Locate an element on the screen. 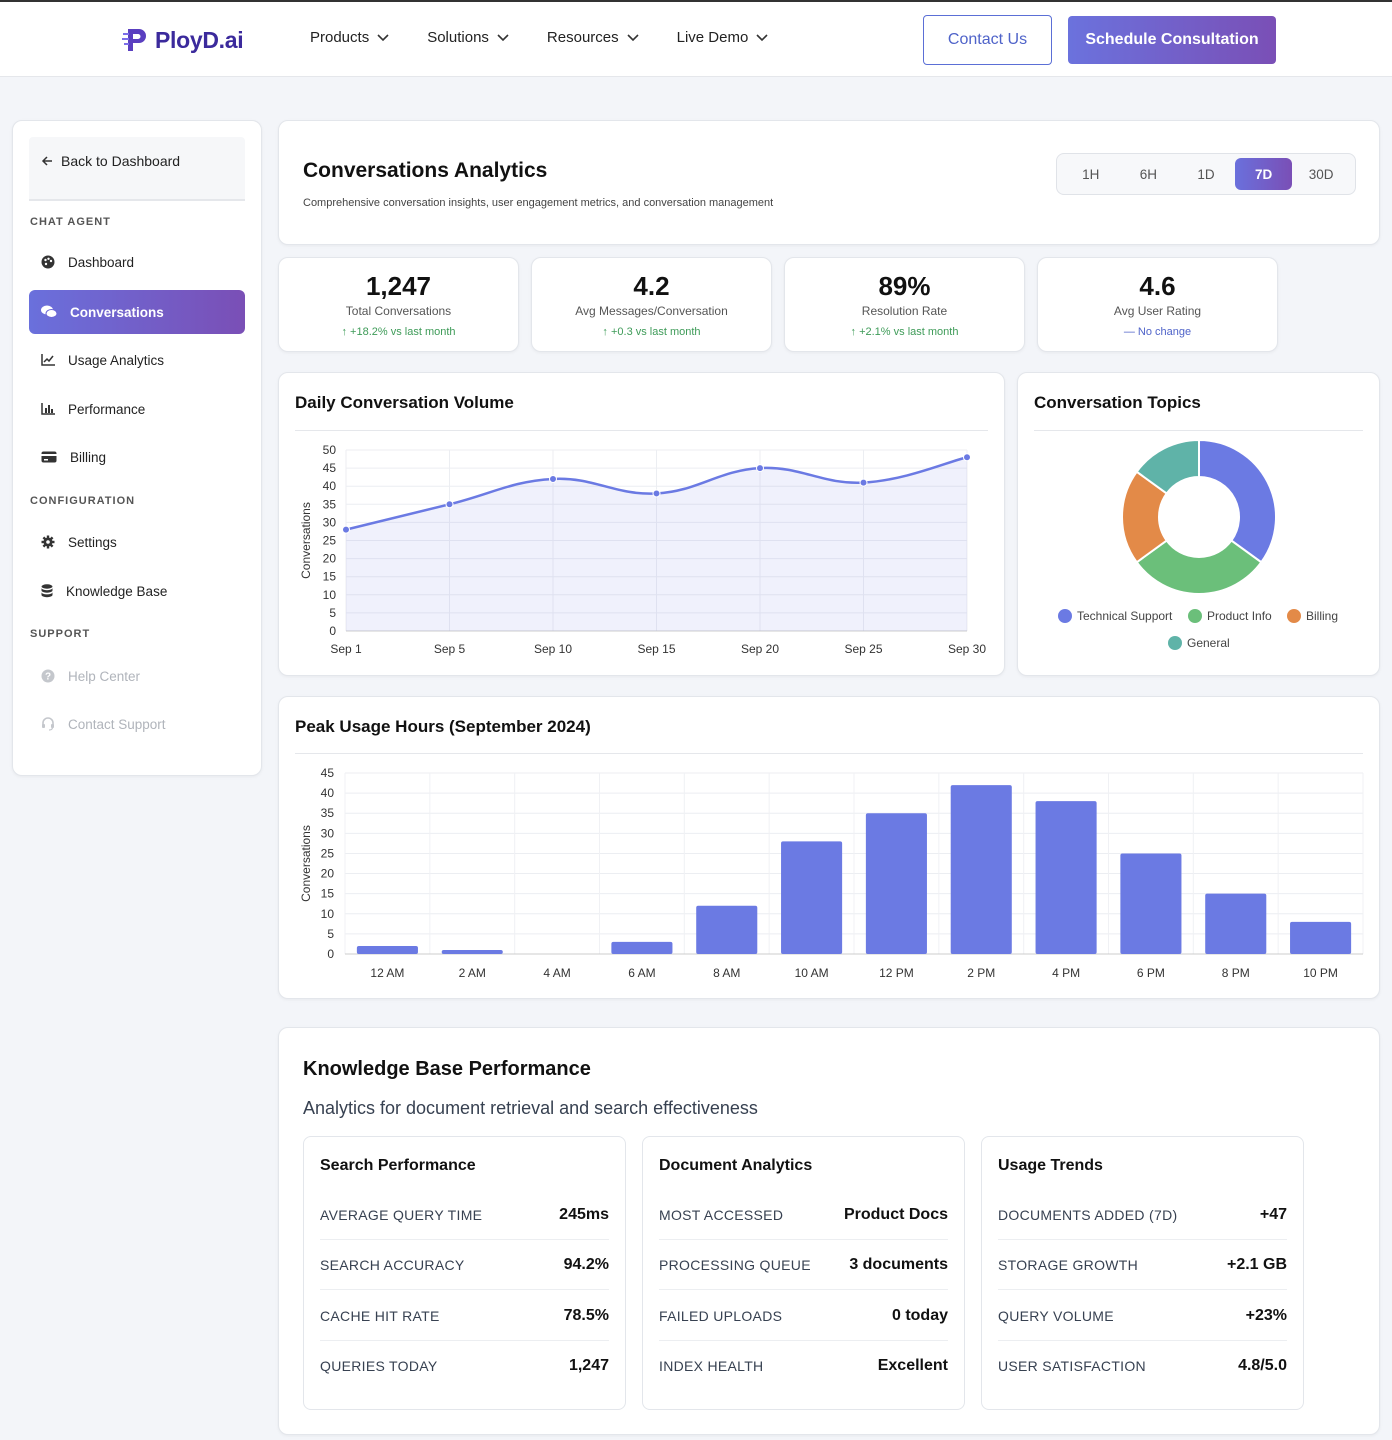 The height and width of the screenshot is (1440, 1392). contact-us-button: Contact Us is located at coordinates (987, 40).